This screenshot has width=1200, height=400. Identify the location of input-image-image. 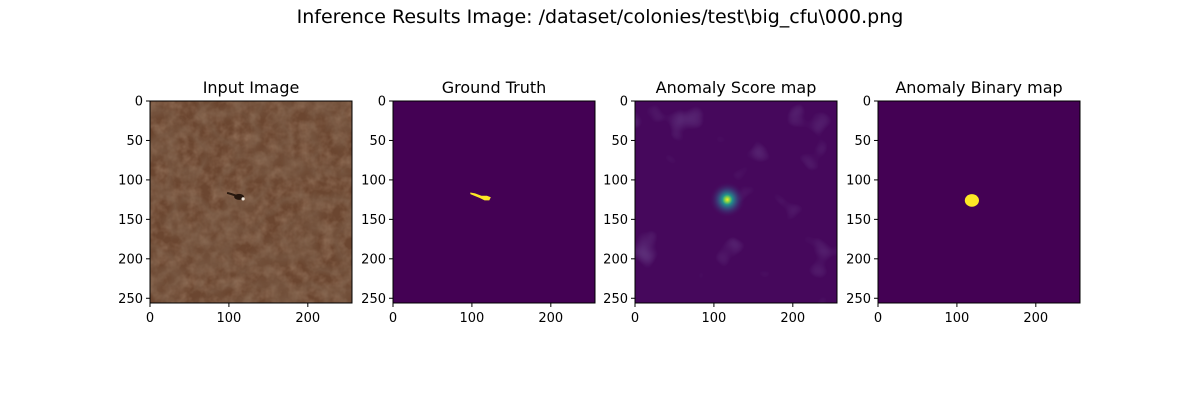
(251, 202).